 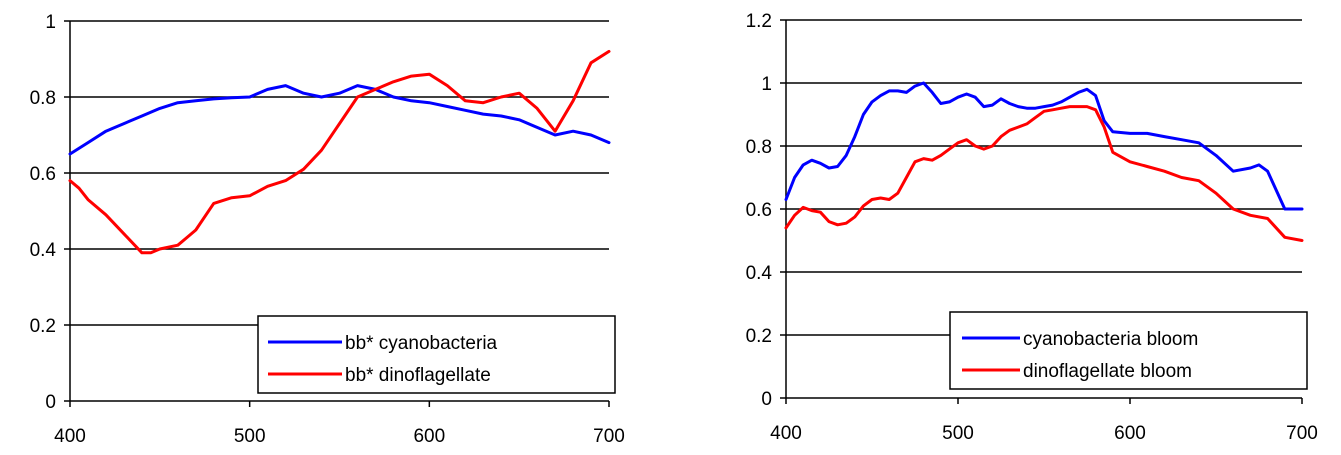 What do you see at coordinates (759, 21) in the screenshot?
I see `y-tick-label: 1.2` at bounding box center [759, 21].